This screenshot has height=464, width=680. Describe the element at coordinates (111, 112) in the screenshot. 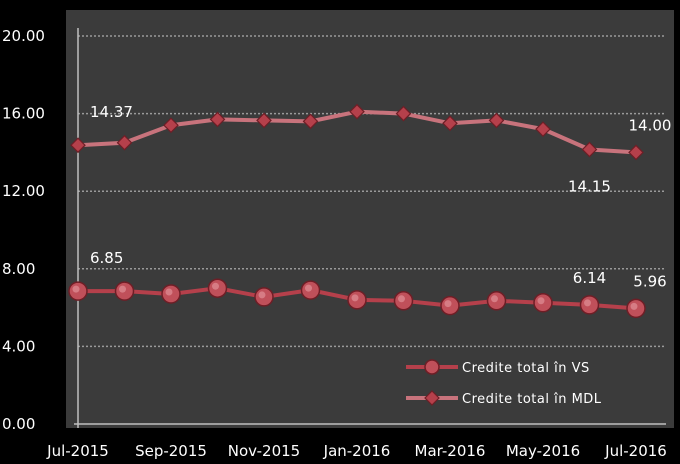

I see `data-label: 14.37` at that location.